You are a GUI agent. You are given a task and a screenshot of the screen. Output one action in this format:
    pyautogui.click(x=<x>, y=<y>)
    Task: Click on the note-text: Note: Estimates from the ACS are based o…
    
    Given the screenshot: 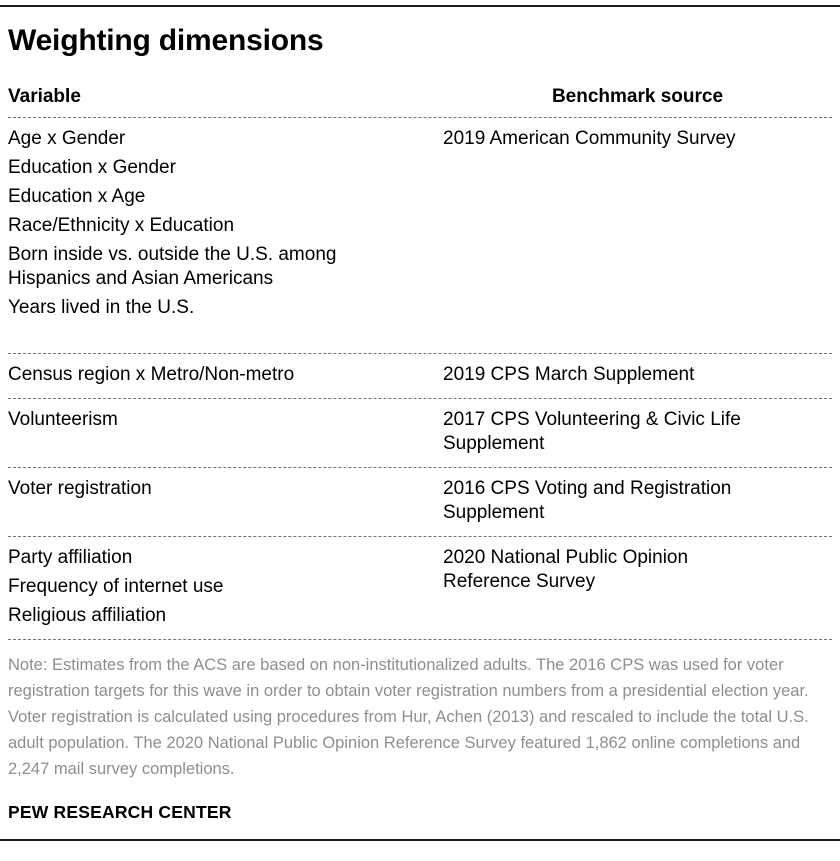 What is the action you would take?
    pyautogui.click(x=408, y=717)
    